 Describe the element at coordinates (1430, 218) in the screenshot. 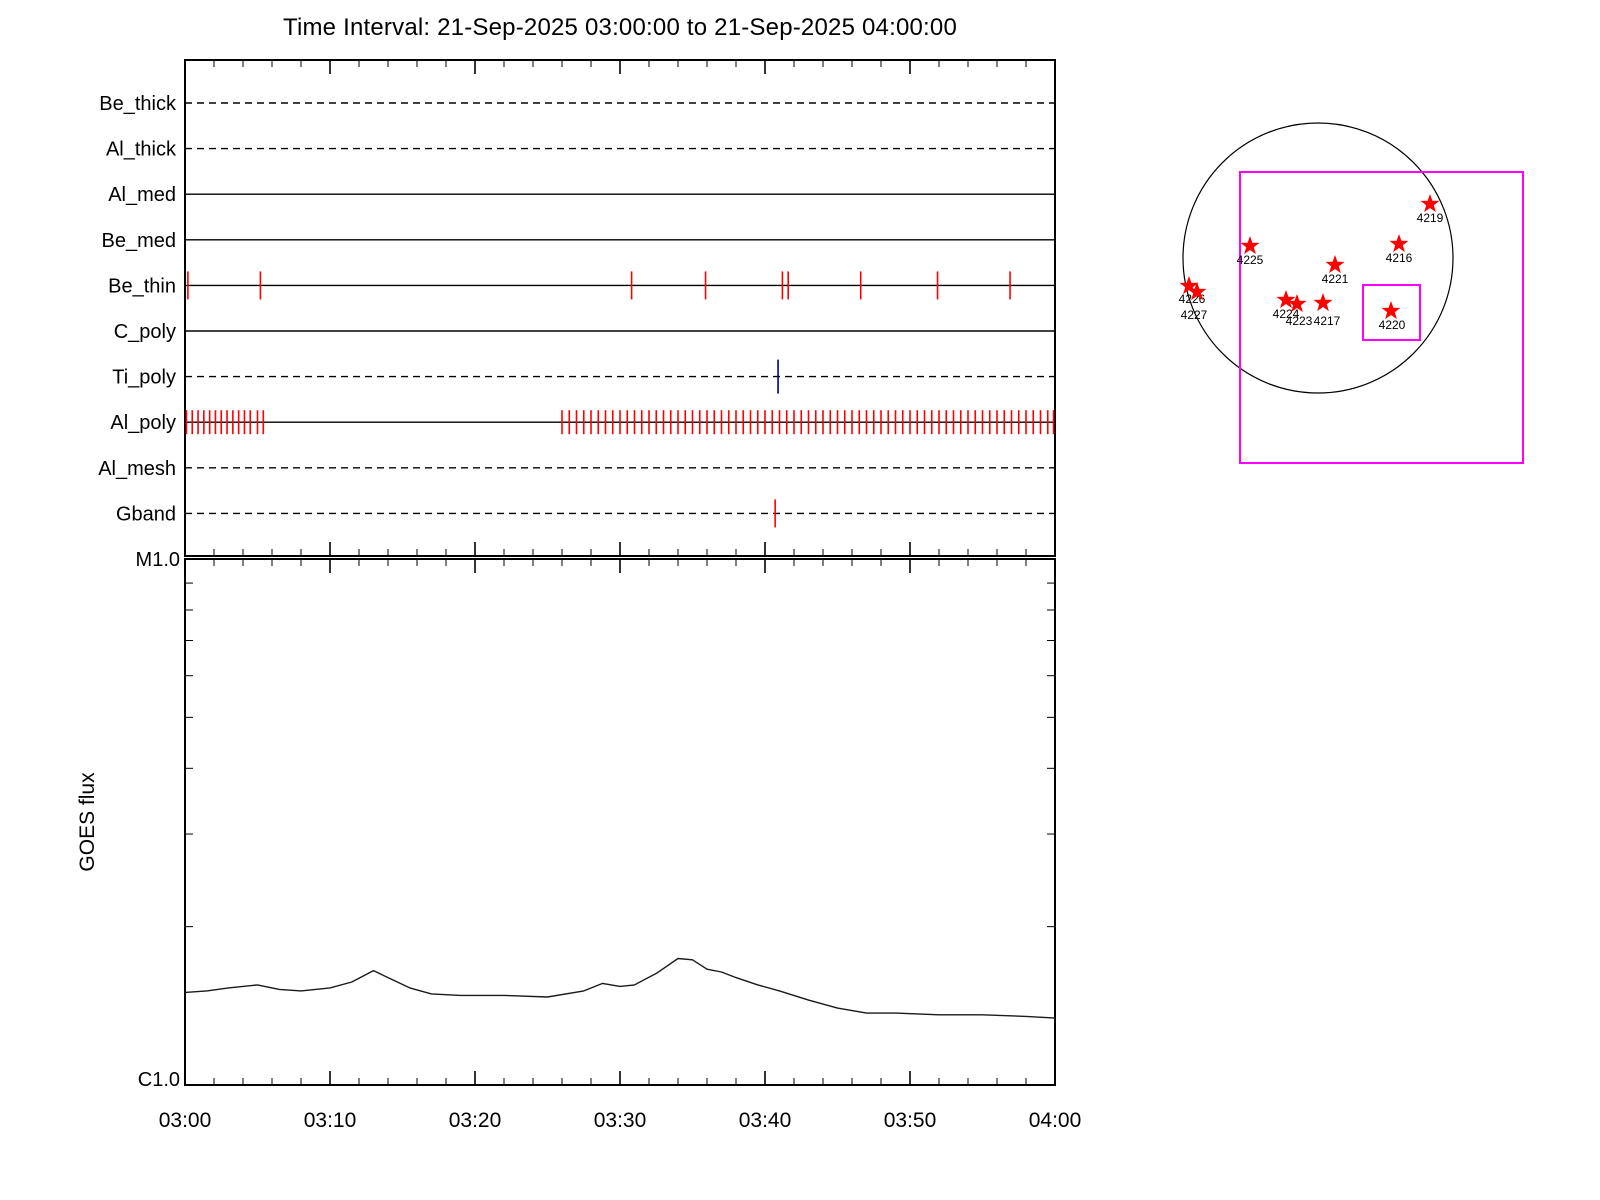

I see `active-region-label-4219: 4219` at that location.